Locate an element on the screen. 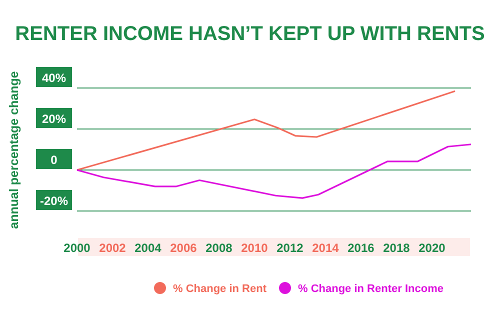 The image size is (500, 321). y-tick-label: 40% is located at coordinates (54, 78).